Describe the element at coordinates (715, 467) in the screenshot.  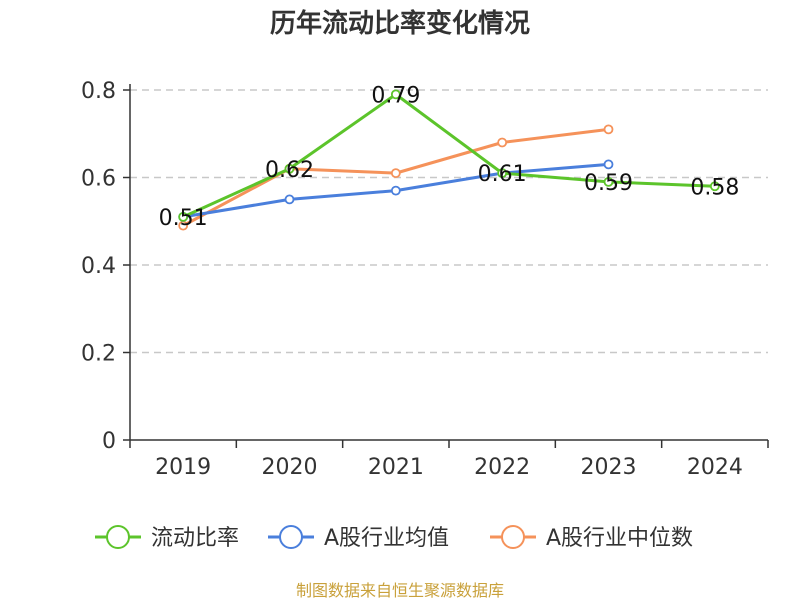
I see `x-tick-label: 2024` at that location.